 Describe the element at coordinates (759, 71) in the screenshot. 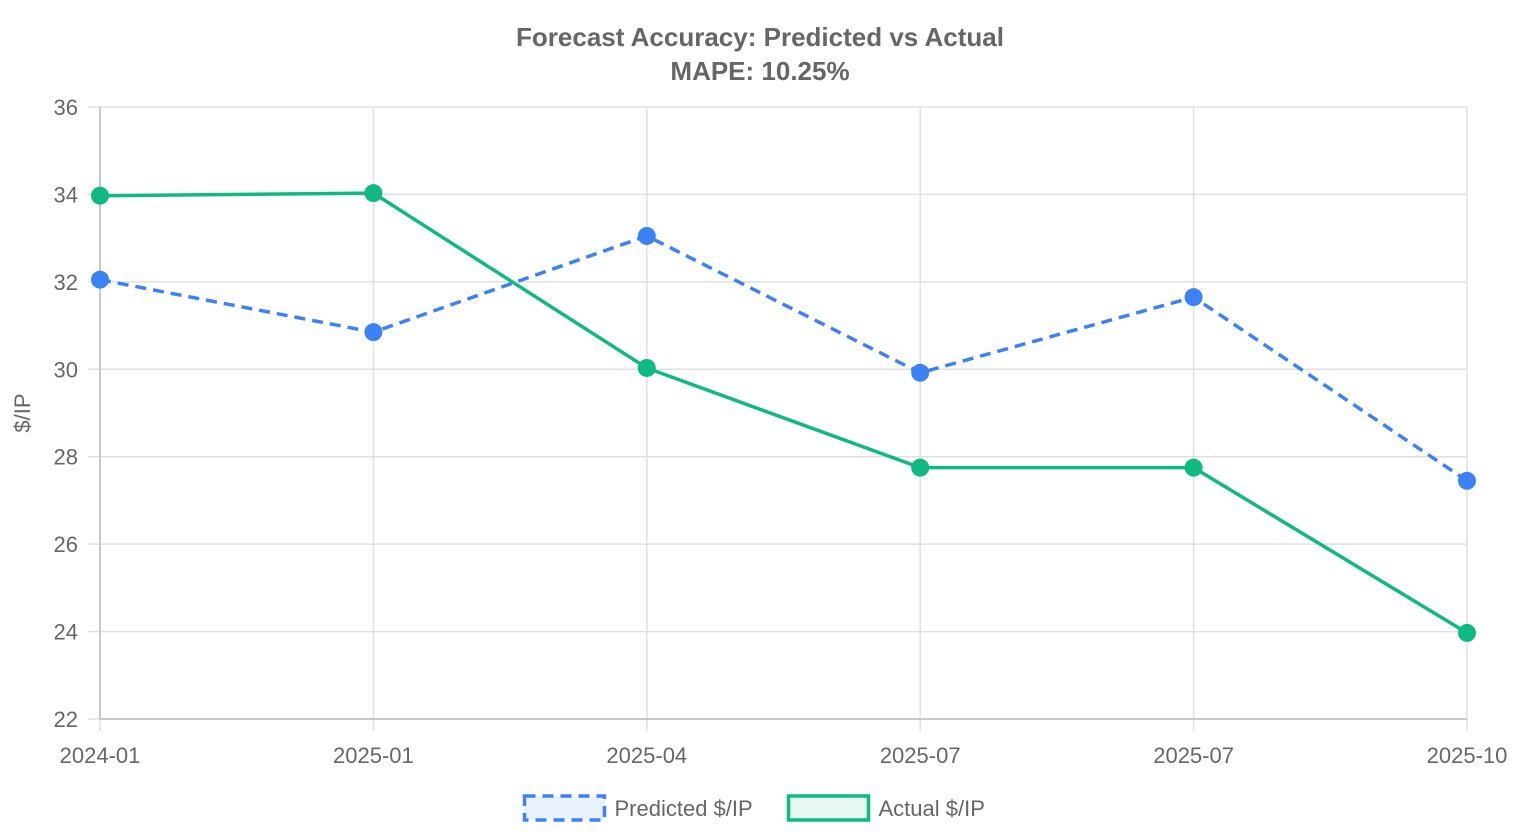

I see `chart-subtitle: MAPE: 10.25%` at that location.